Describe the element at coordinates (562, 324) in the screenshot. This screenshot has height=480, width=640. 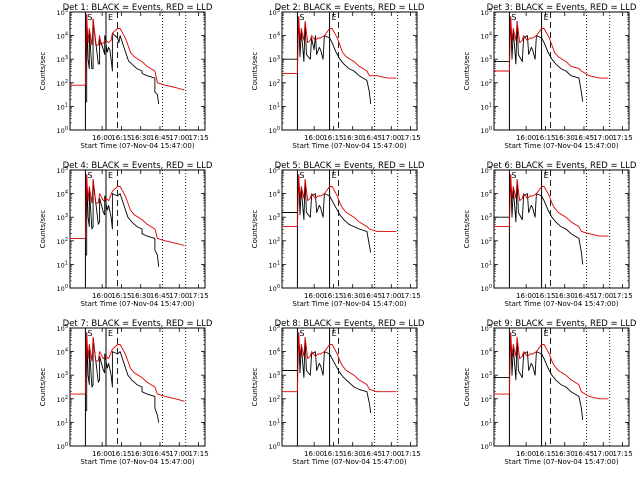
I see `panel-title: Det 9: BLACK = Events, RED = LLD` at that location.